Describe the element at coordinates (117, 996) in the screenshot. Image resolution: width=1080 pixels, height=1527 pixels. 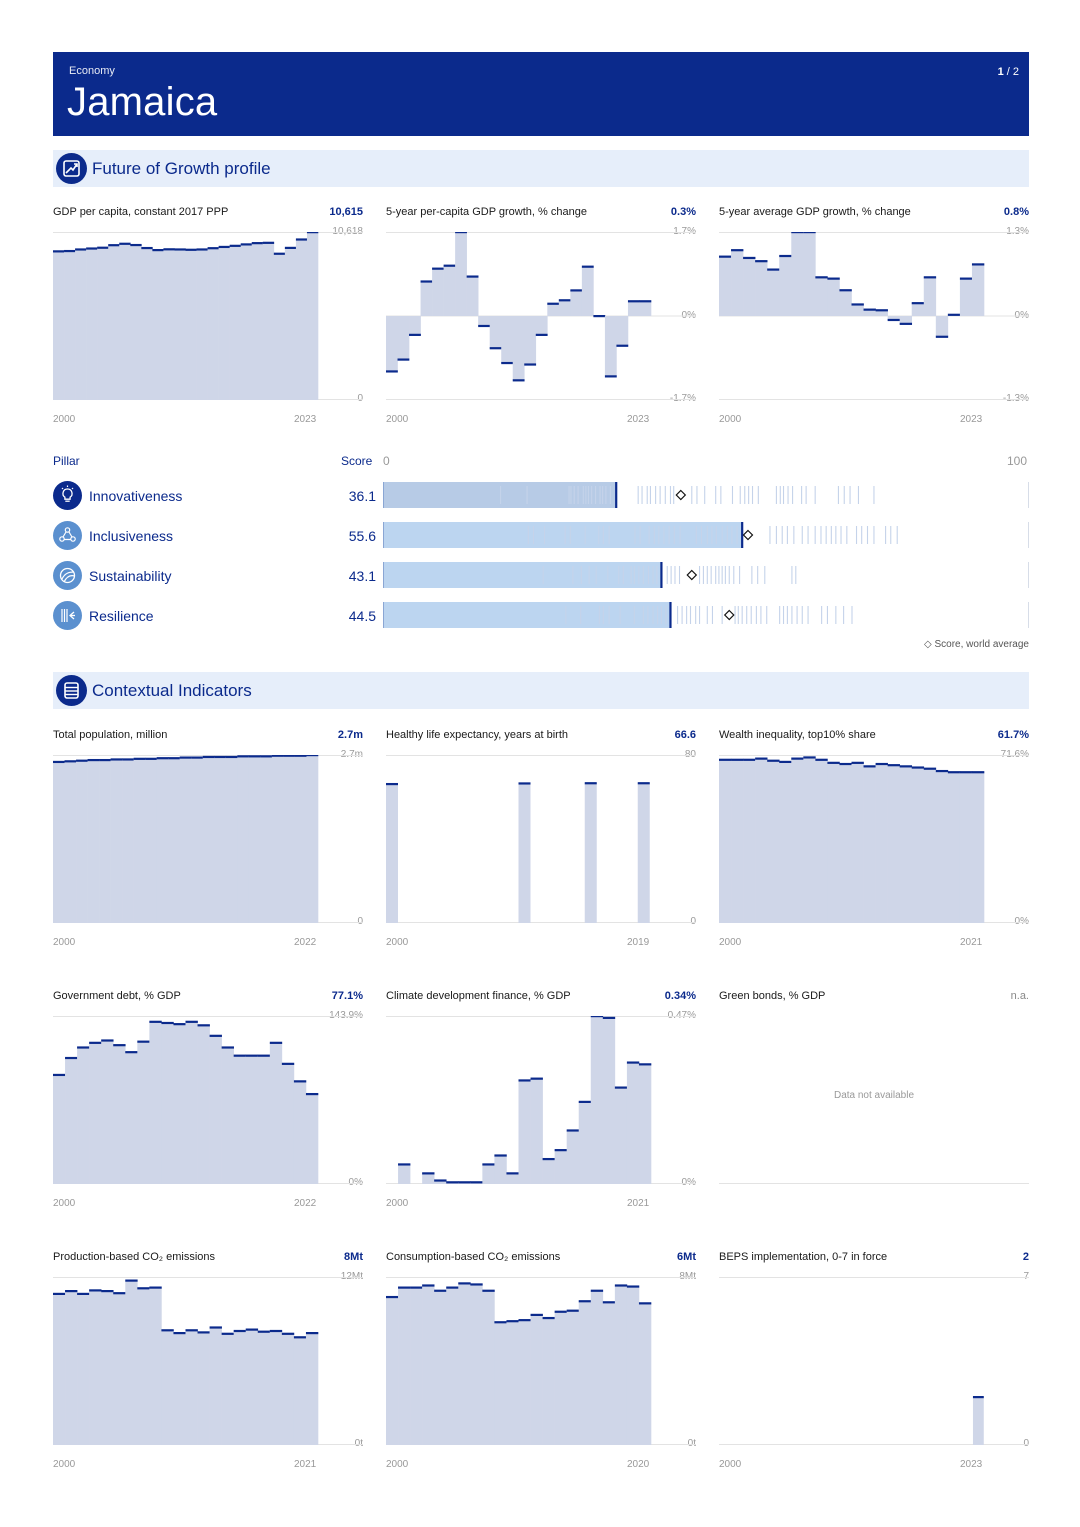
I see `chart-title: Government debt, % GDP` at that location.